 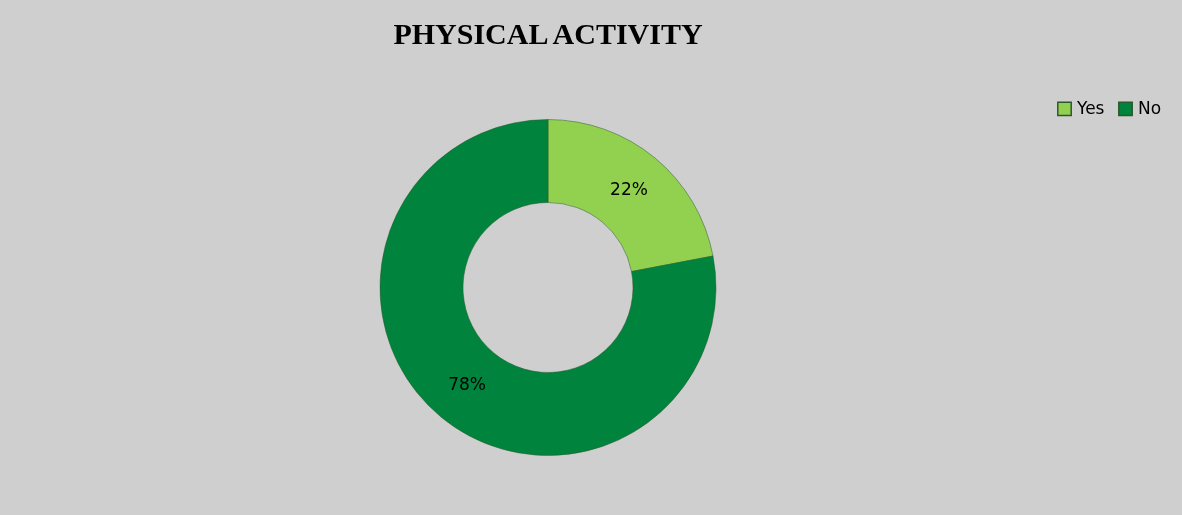 I want to click on legend-label: Yes, so click(x=1090, y=107).